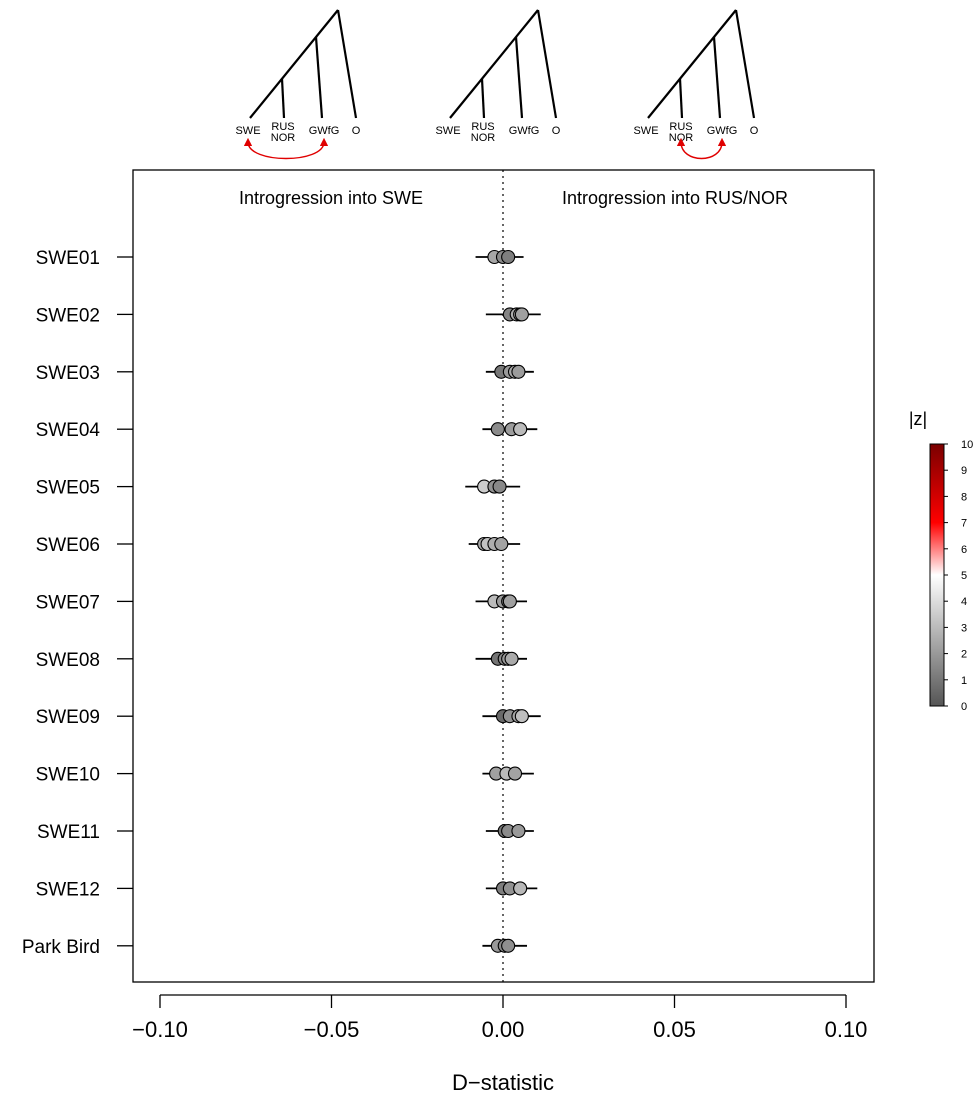 Image resolution: width=978 pixels, height=1104 pixels. What do you see at coordinates (285, 373) in the screenshot?
I see `row-swe03: SWE03` at bounding box center [285, 373].